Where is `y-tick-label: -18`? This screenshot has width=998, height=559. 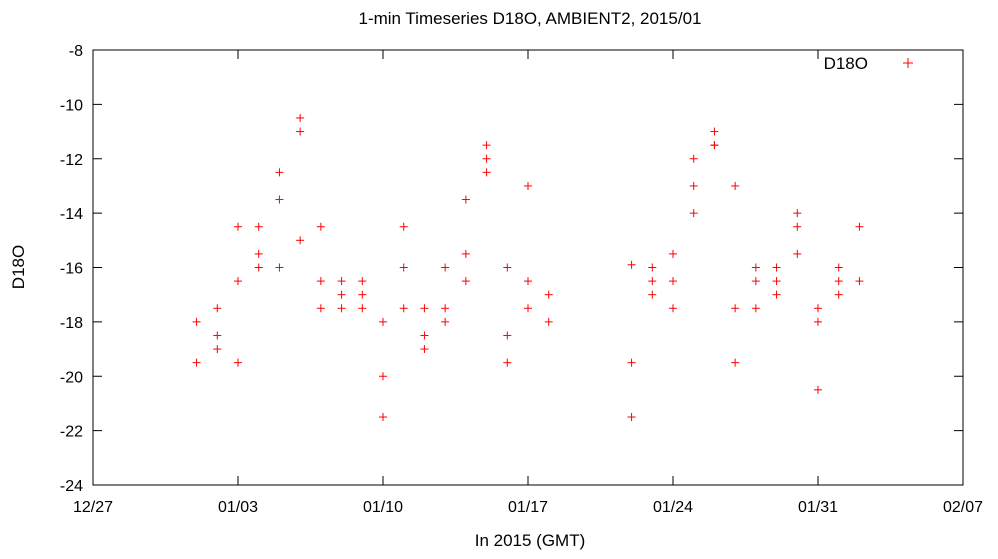
y-tick-label: -18 is located at coordinates (71, 323).